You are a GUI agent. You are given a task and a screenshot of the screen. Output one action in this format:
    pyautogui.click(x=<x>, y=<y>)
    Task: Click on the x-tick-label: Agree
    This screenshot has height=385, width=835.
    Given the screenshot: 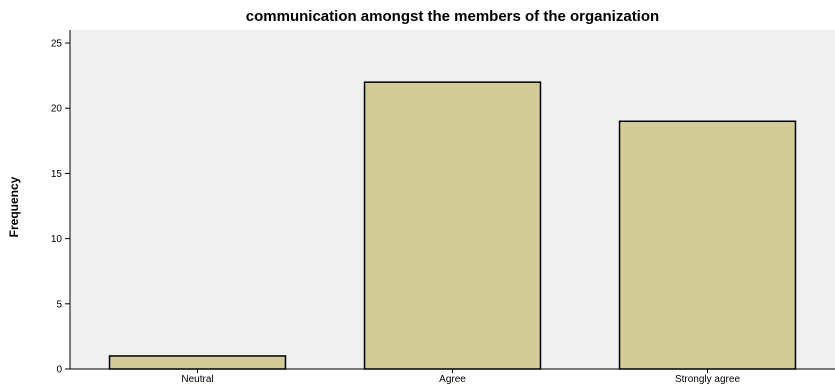 What is the action you would take?
    pyautogui.click(x=452, y=379)
    